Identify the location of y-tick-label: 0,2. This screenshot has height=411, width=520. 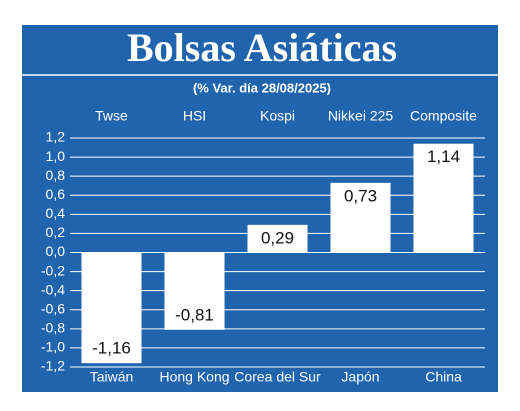
(56, 232).